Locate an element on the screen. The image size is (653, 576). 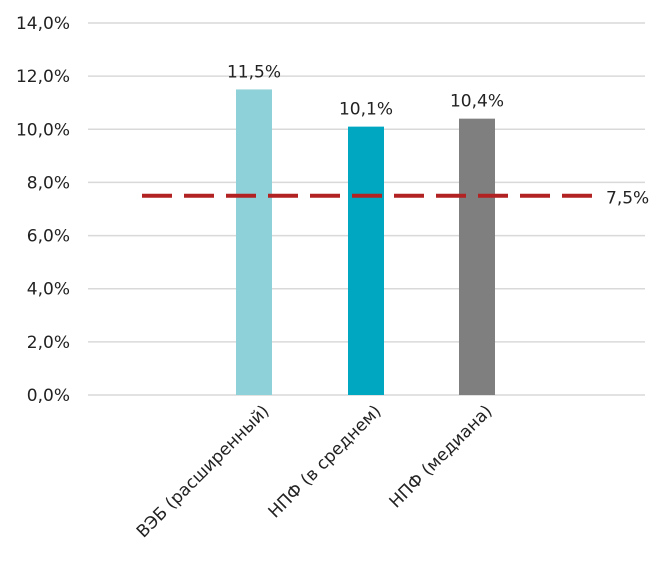
category-label: НПФ (медиана) is located at coordinates (441, 456).